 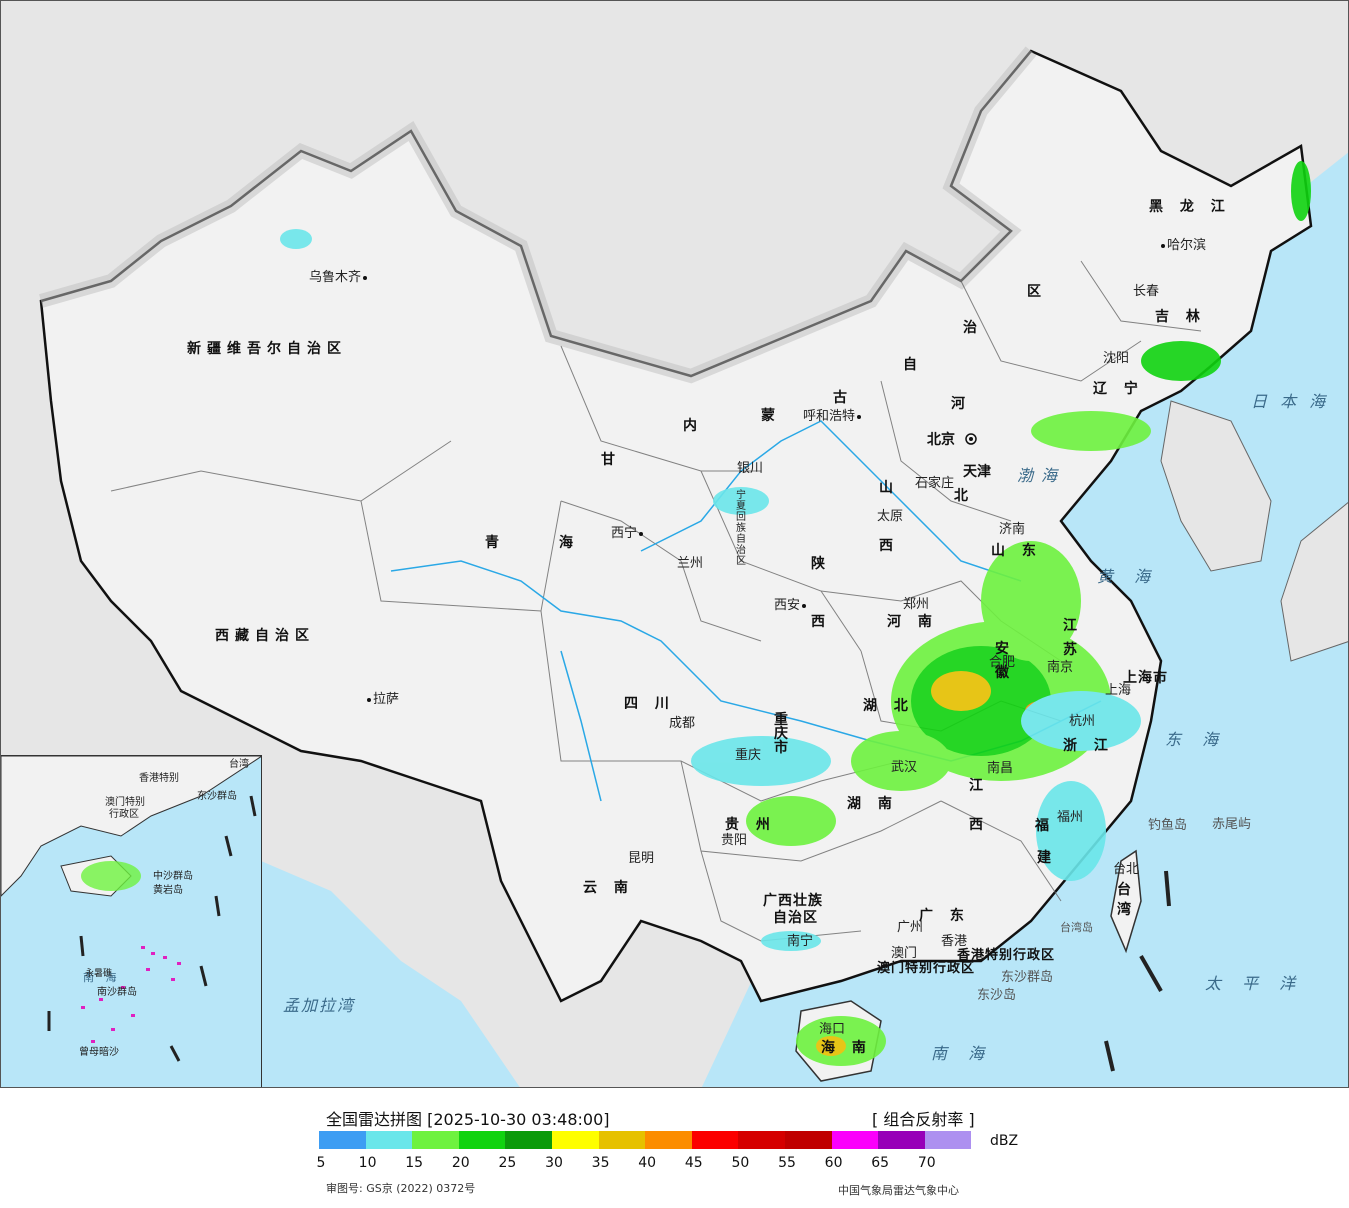 What do you see at coordinates (840, 398) in the screenshot?
I see `province-neimenggu-3: 古` at bounding box center [840, 398].